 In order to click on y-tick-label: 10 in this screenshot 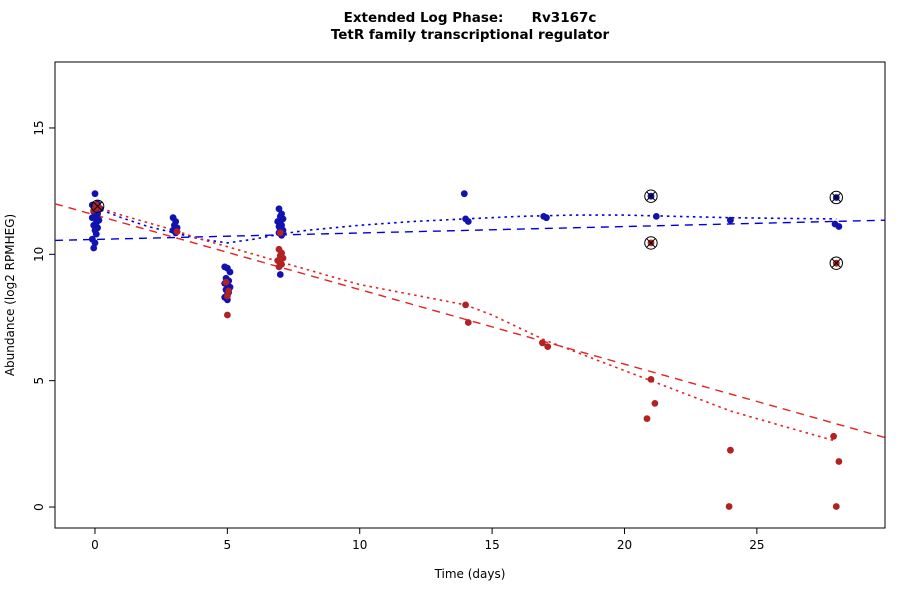, I will do `click(39, 254)`.